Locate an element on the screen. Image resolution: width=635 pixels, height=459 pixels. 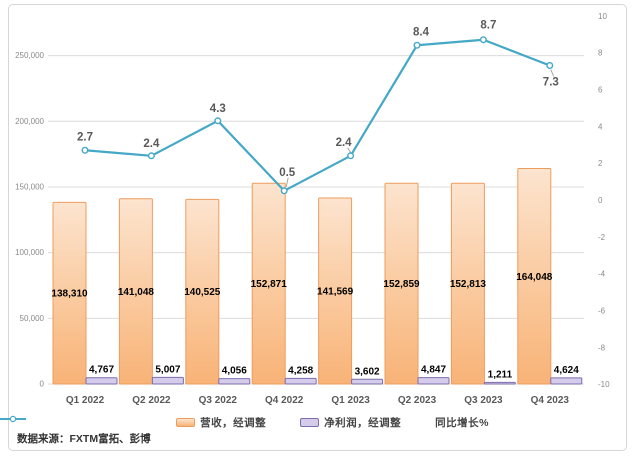
revenue-bar-label: 152,813 is located at coordinates (468, 284).